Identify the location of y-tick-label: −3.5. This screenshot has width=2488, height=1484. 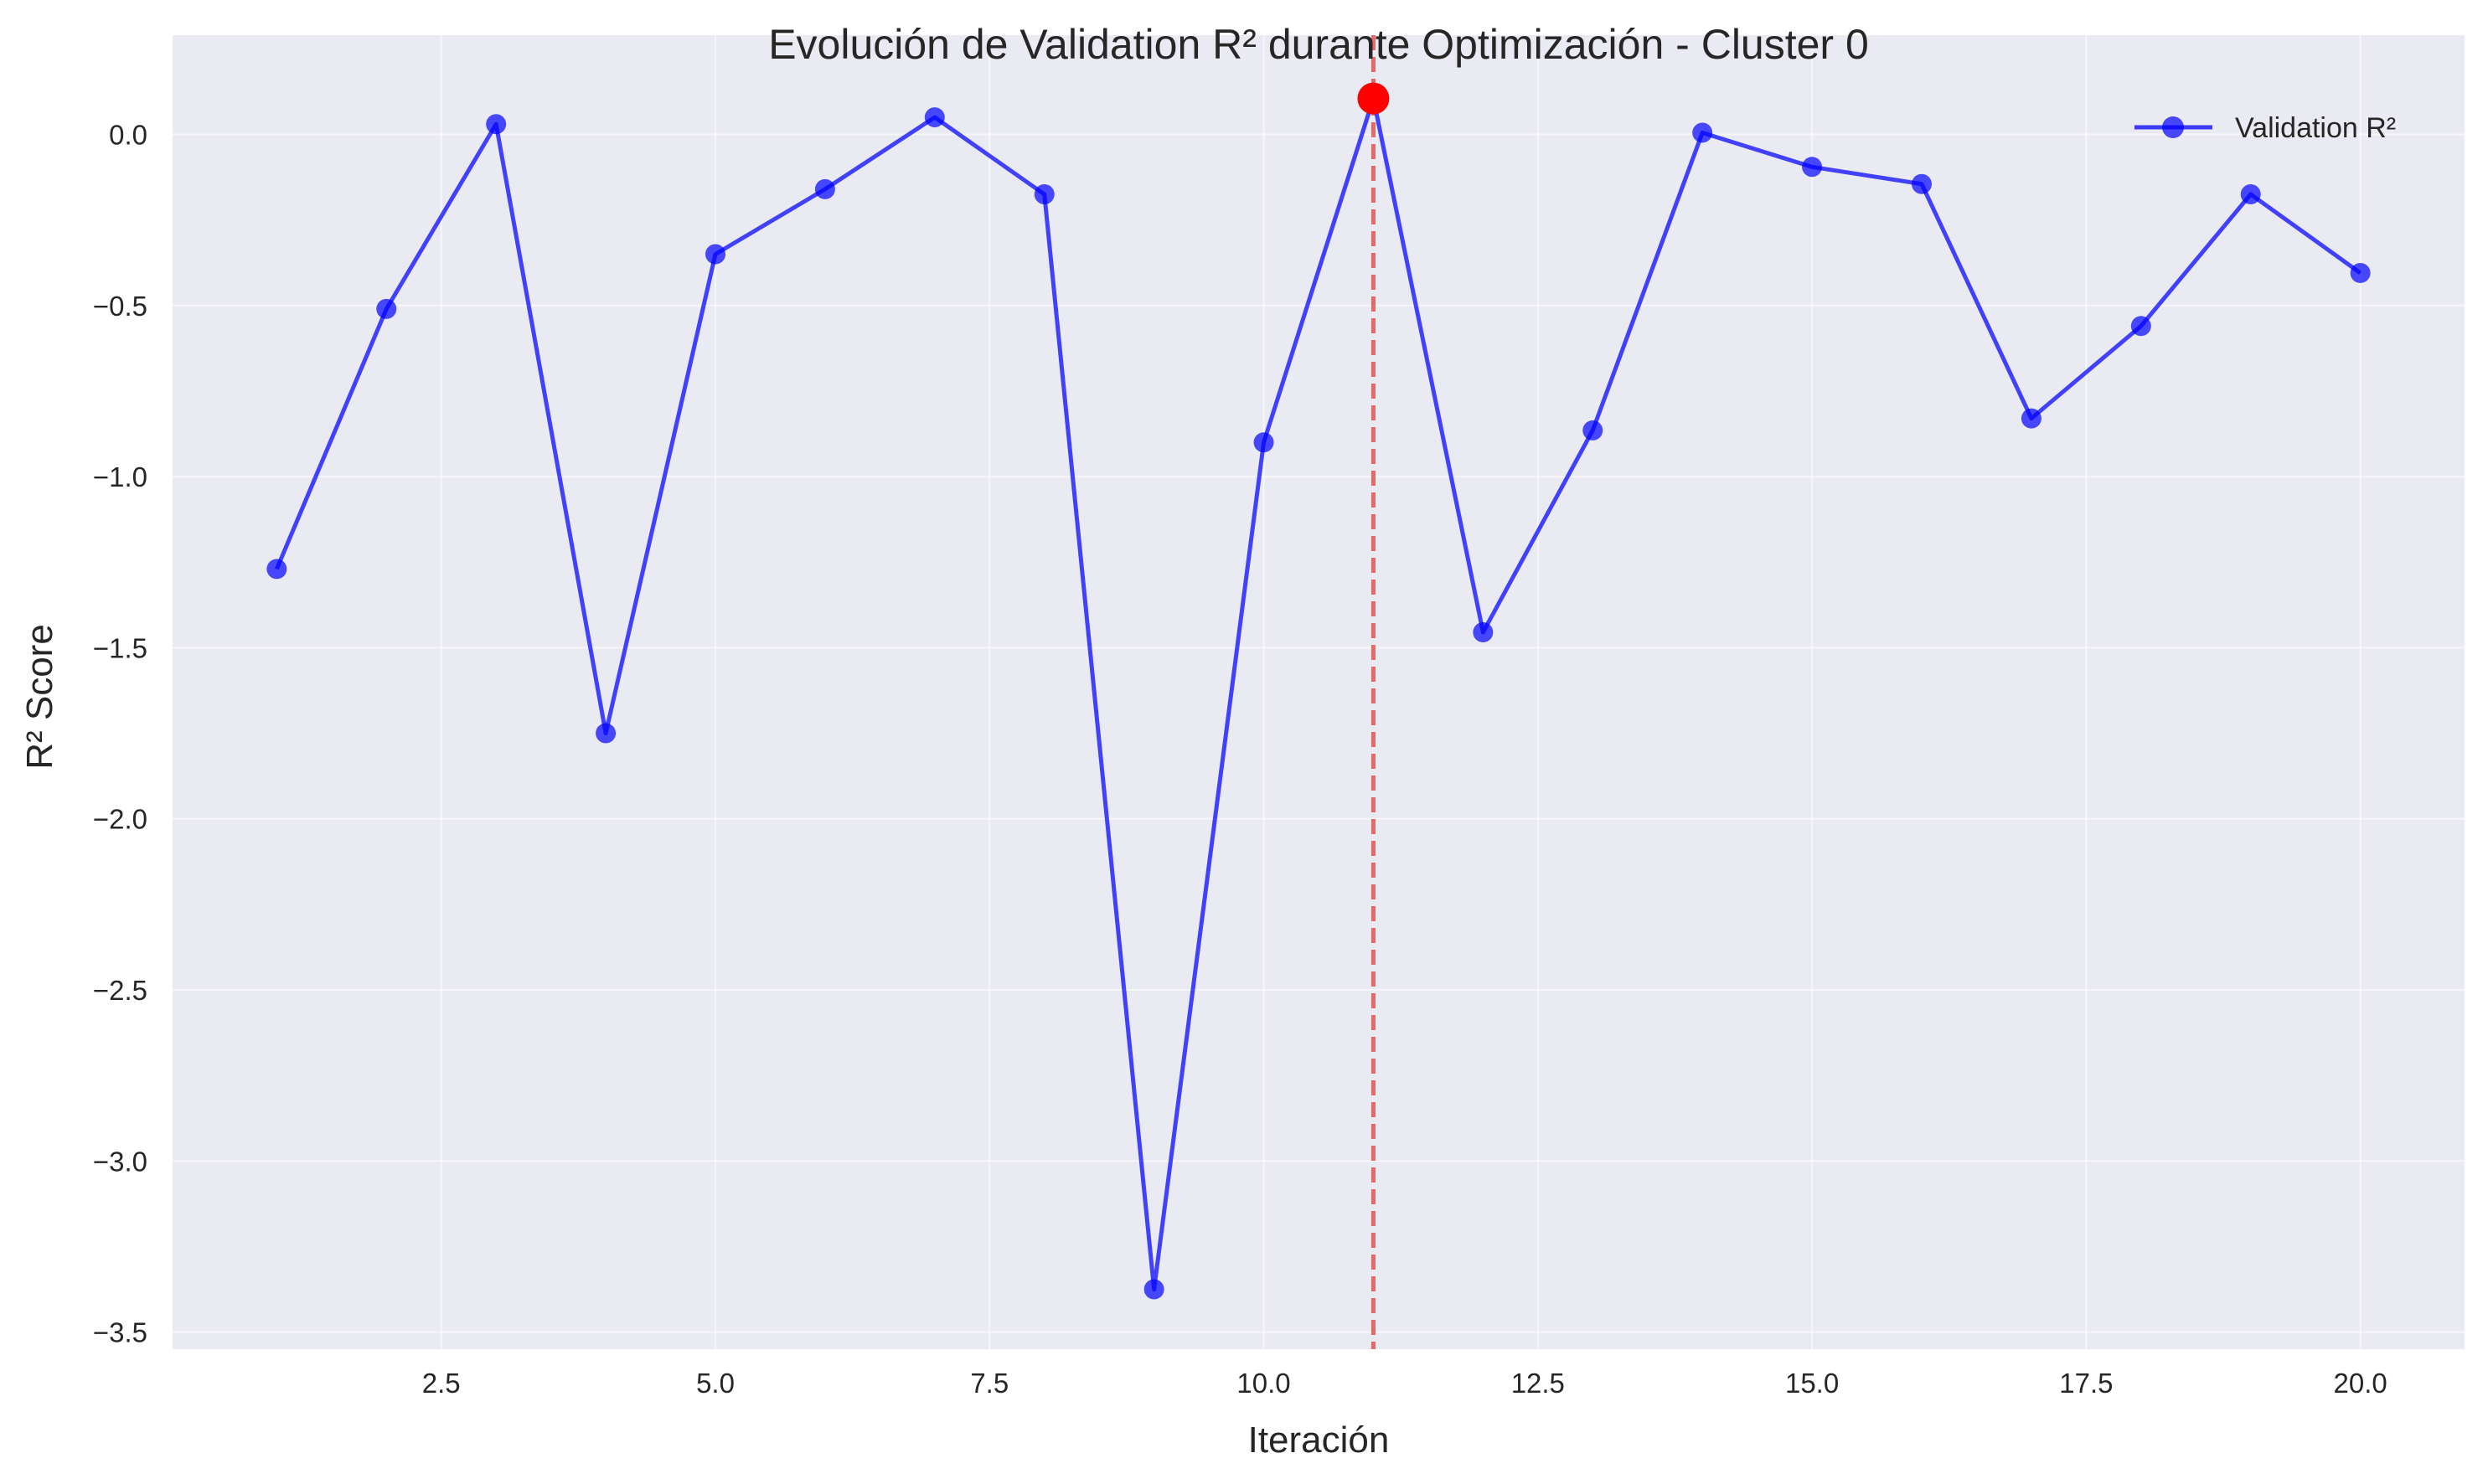
(120, 1332).